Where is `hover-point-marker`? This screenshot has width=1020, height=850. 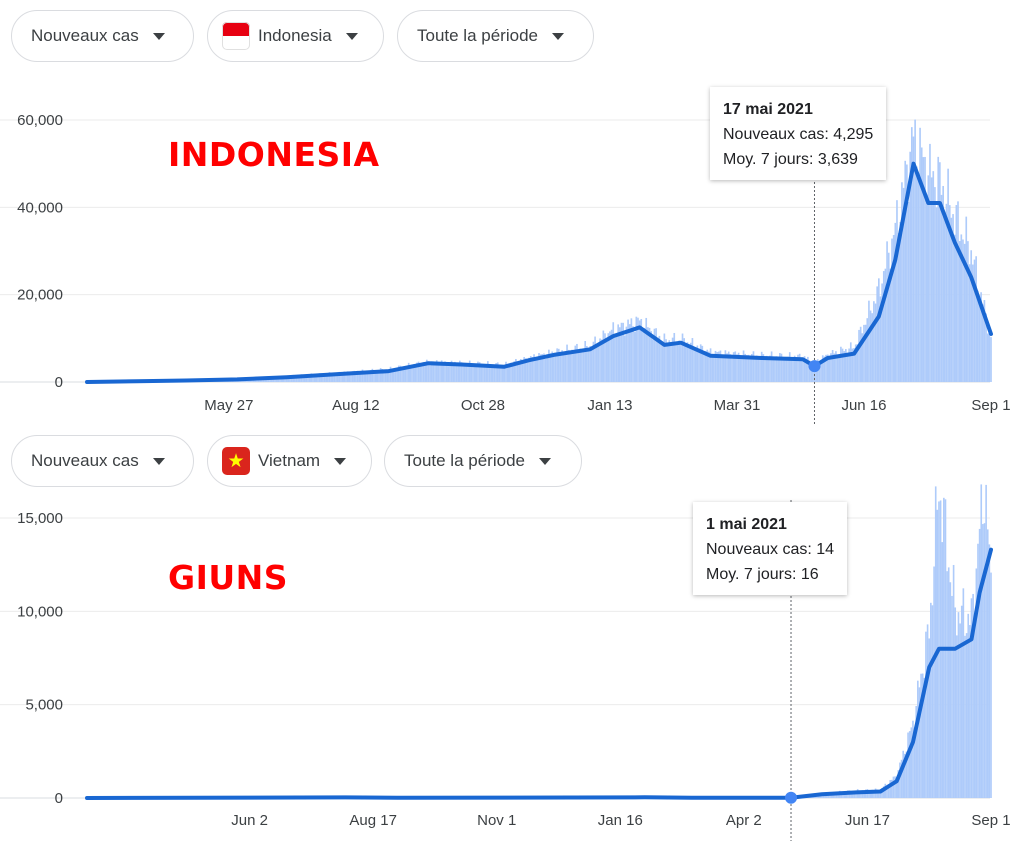 hover-point-marker is located at coordinates (814, 366).